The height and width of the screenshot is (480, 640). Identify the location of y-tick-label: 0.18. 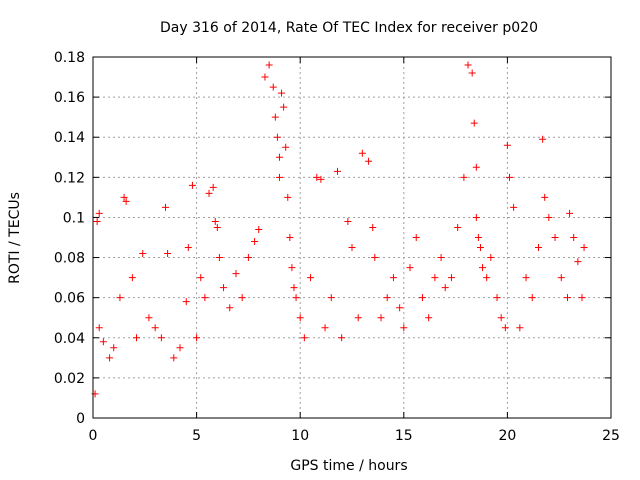
(69, 58).